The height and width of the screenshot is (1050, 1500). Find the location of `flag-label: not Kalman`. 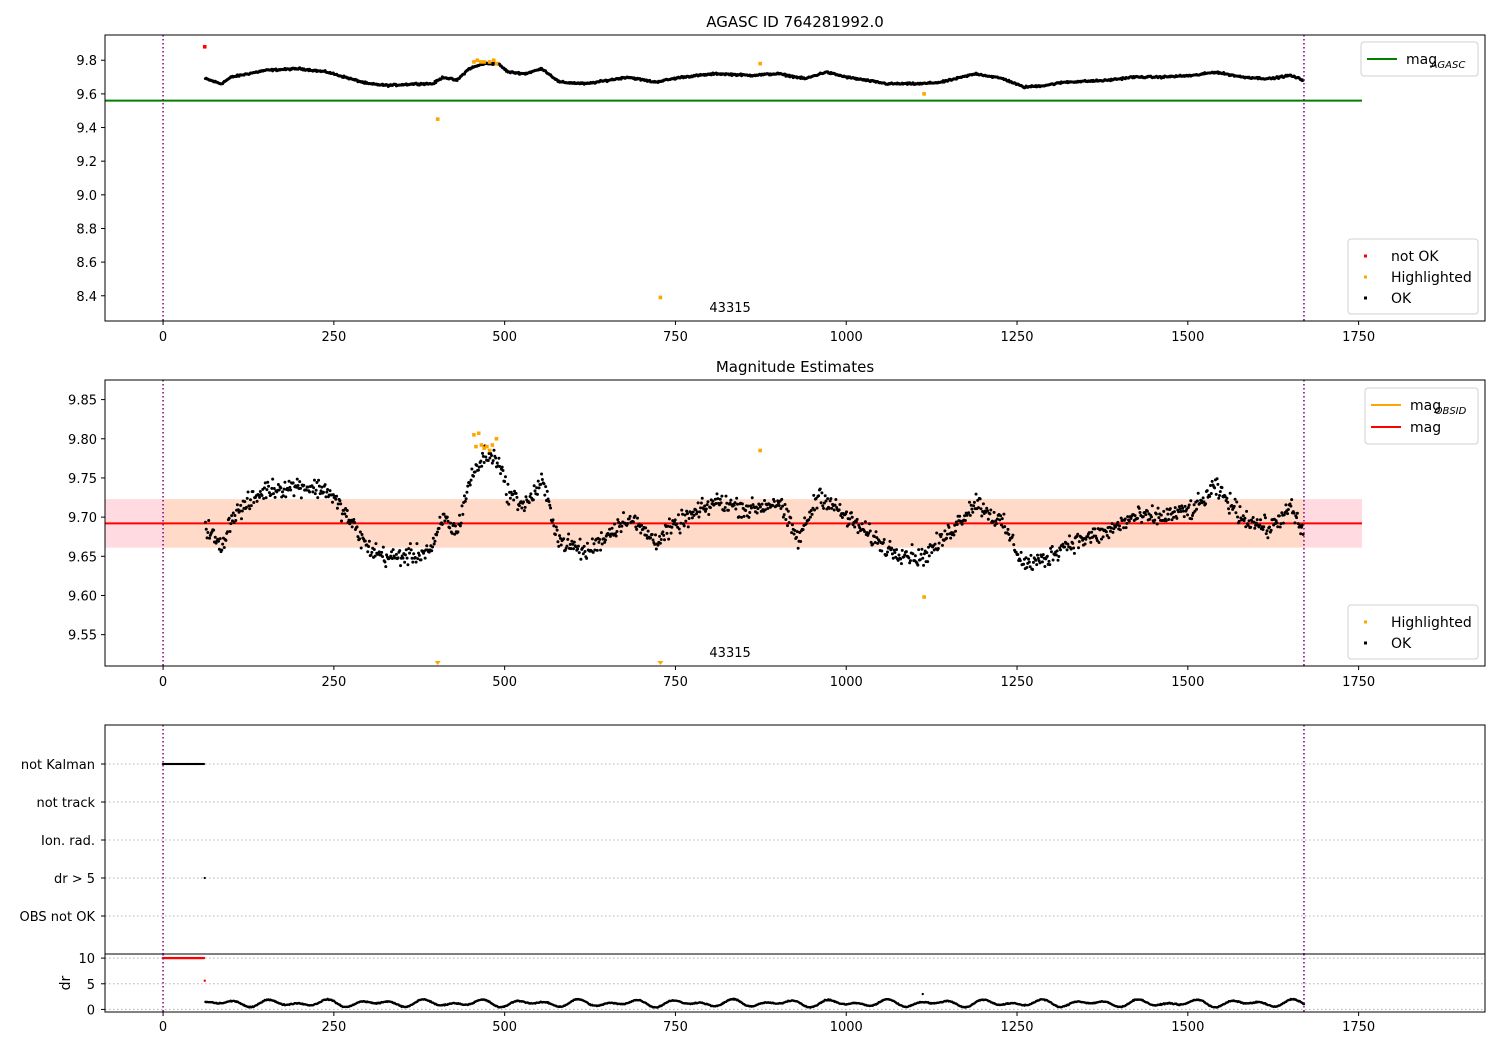

flag-label: not Kalman is located at coordinates (58, 765).